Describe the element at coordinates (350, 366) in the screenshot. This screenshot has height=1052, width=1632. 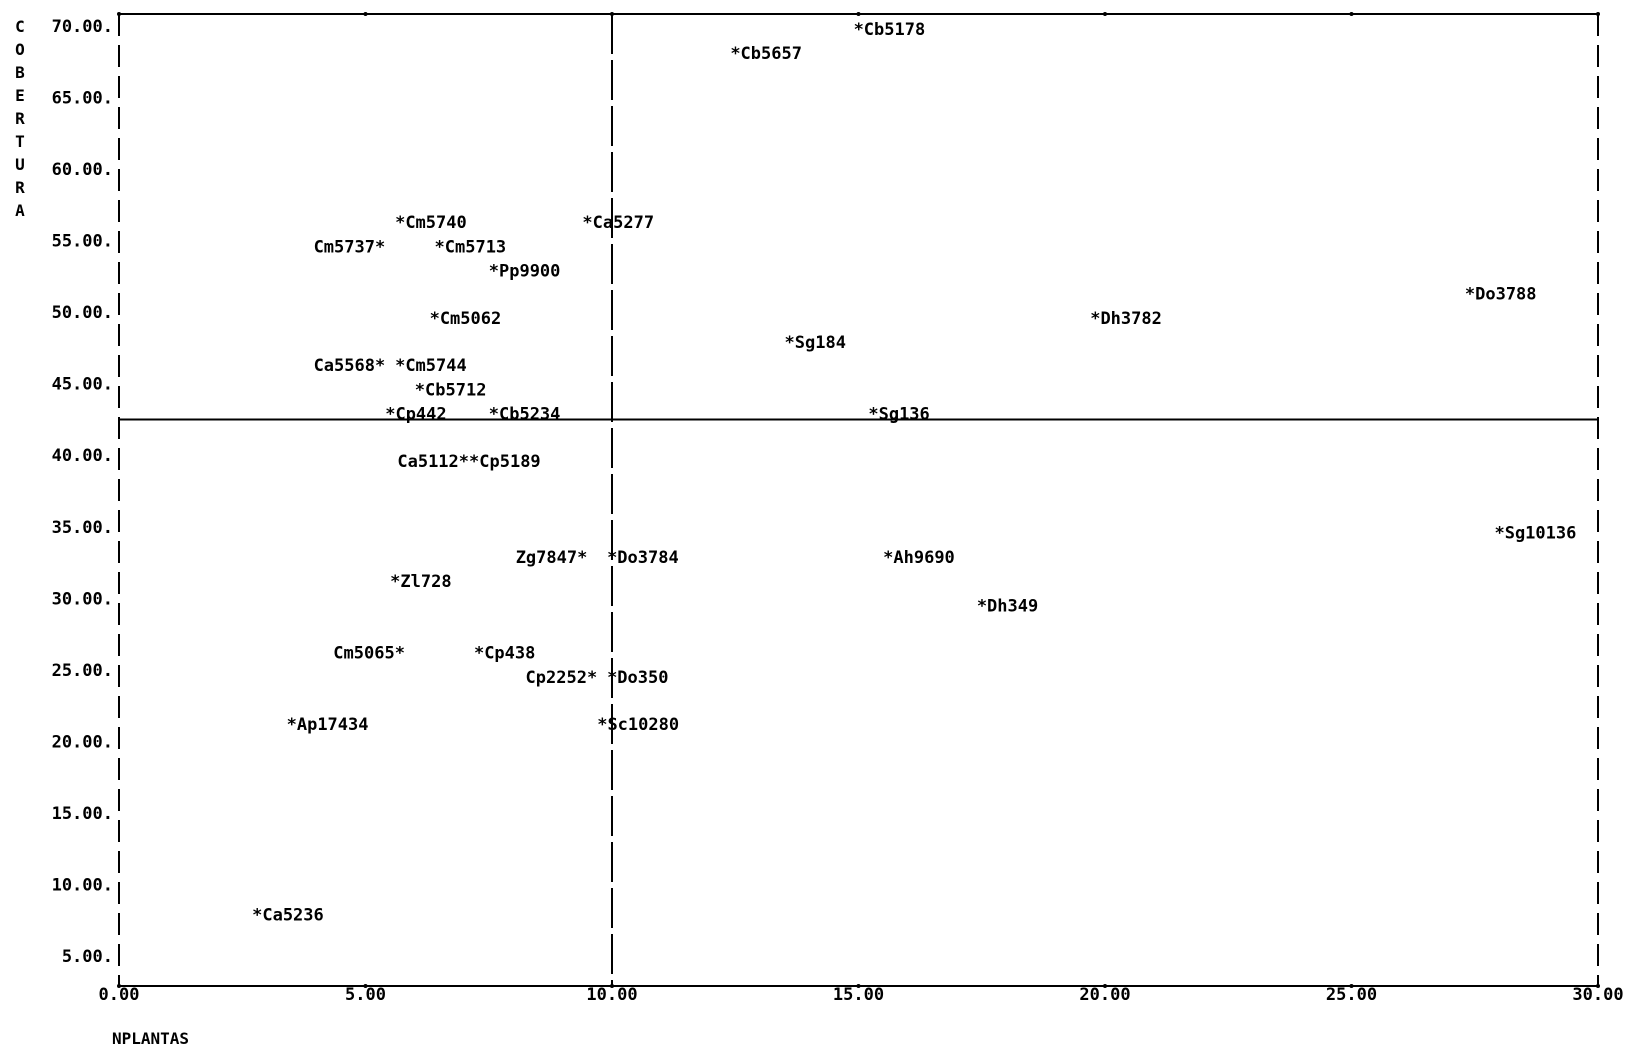
I see `data-point-label: Ca5568*` at that location.